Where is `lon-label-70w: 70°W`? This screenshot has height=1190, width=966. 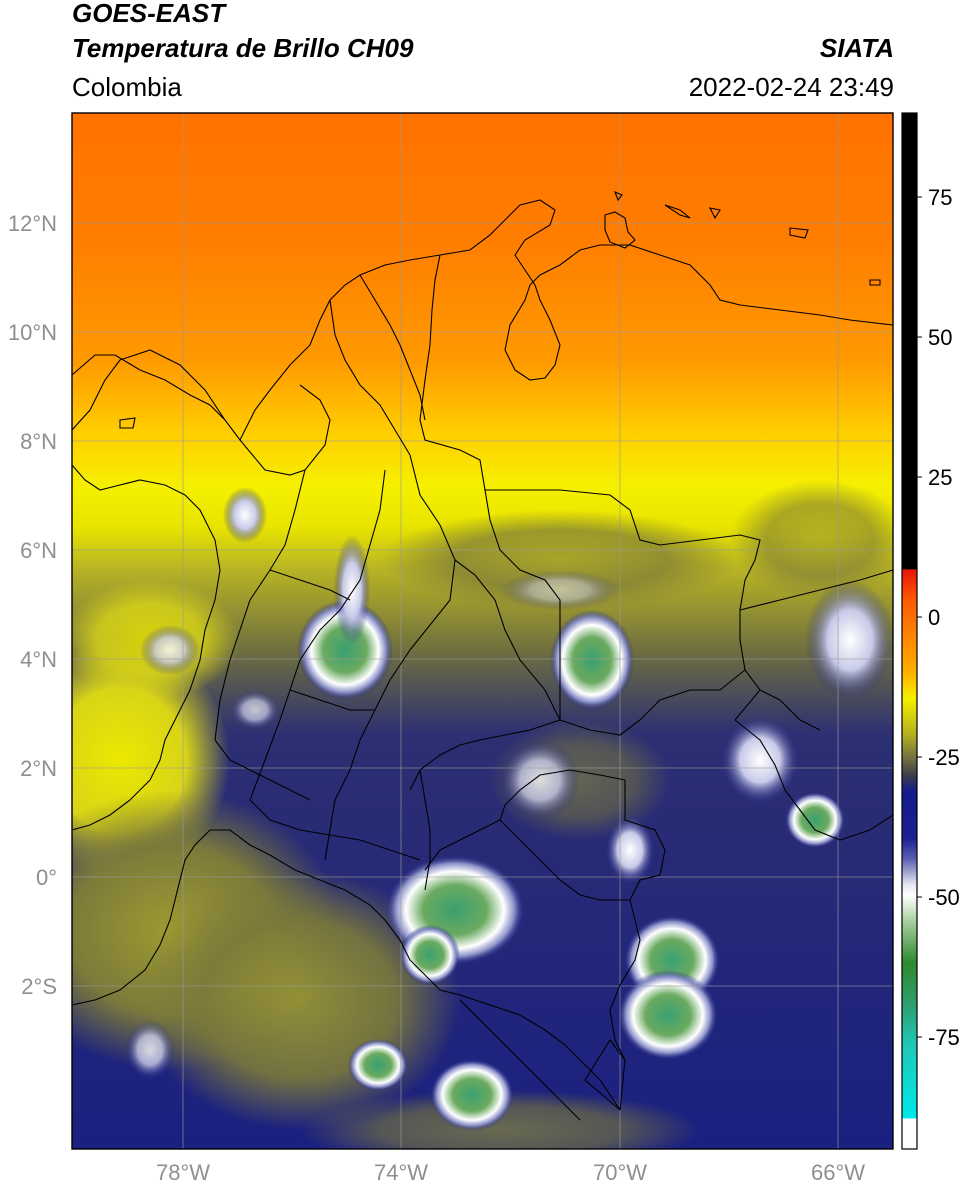 lon-label-70w: 70°W is located at coordinates (620, 1172).